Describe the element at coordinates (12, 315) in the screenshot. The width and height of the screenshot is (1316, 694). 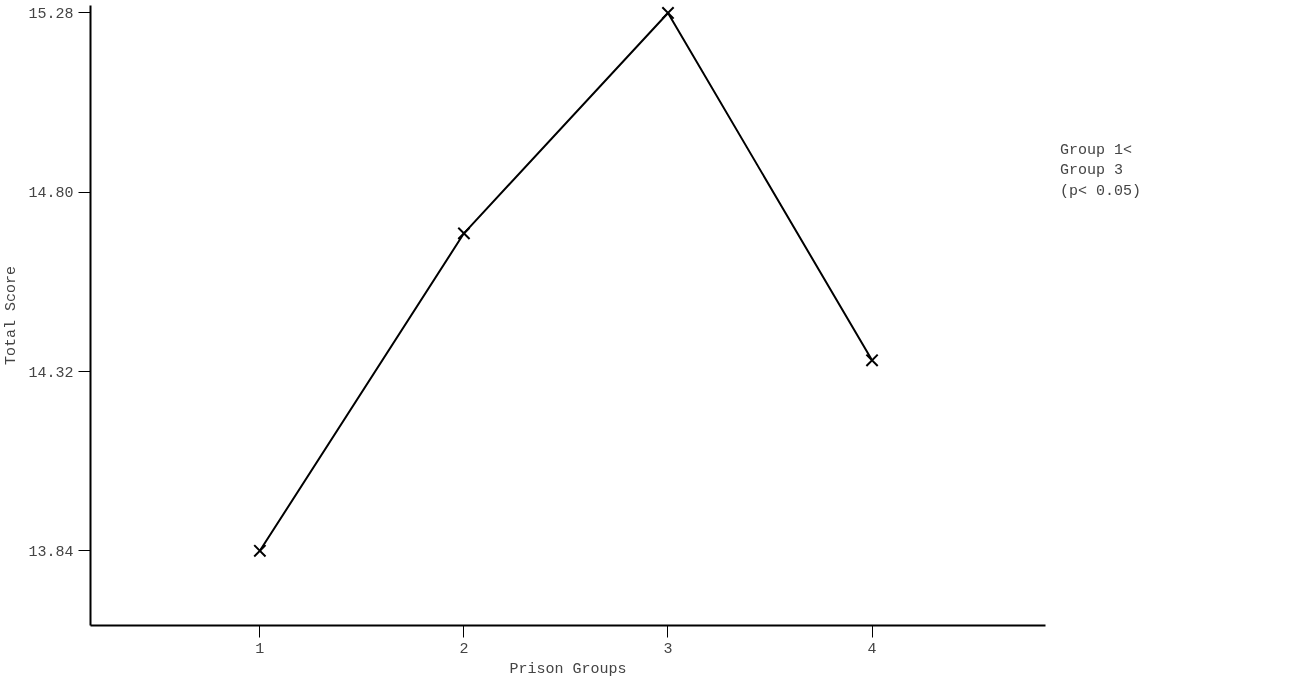
I see `y-axis-title: Total Score` at that location.